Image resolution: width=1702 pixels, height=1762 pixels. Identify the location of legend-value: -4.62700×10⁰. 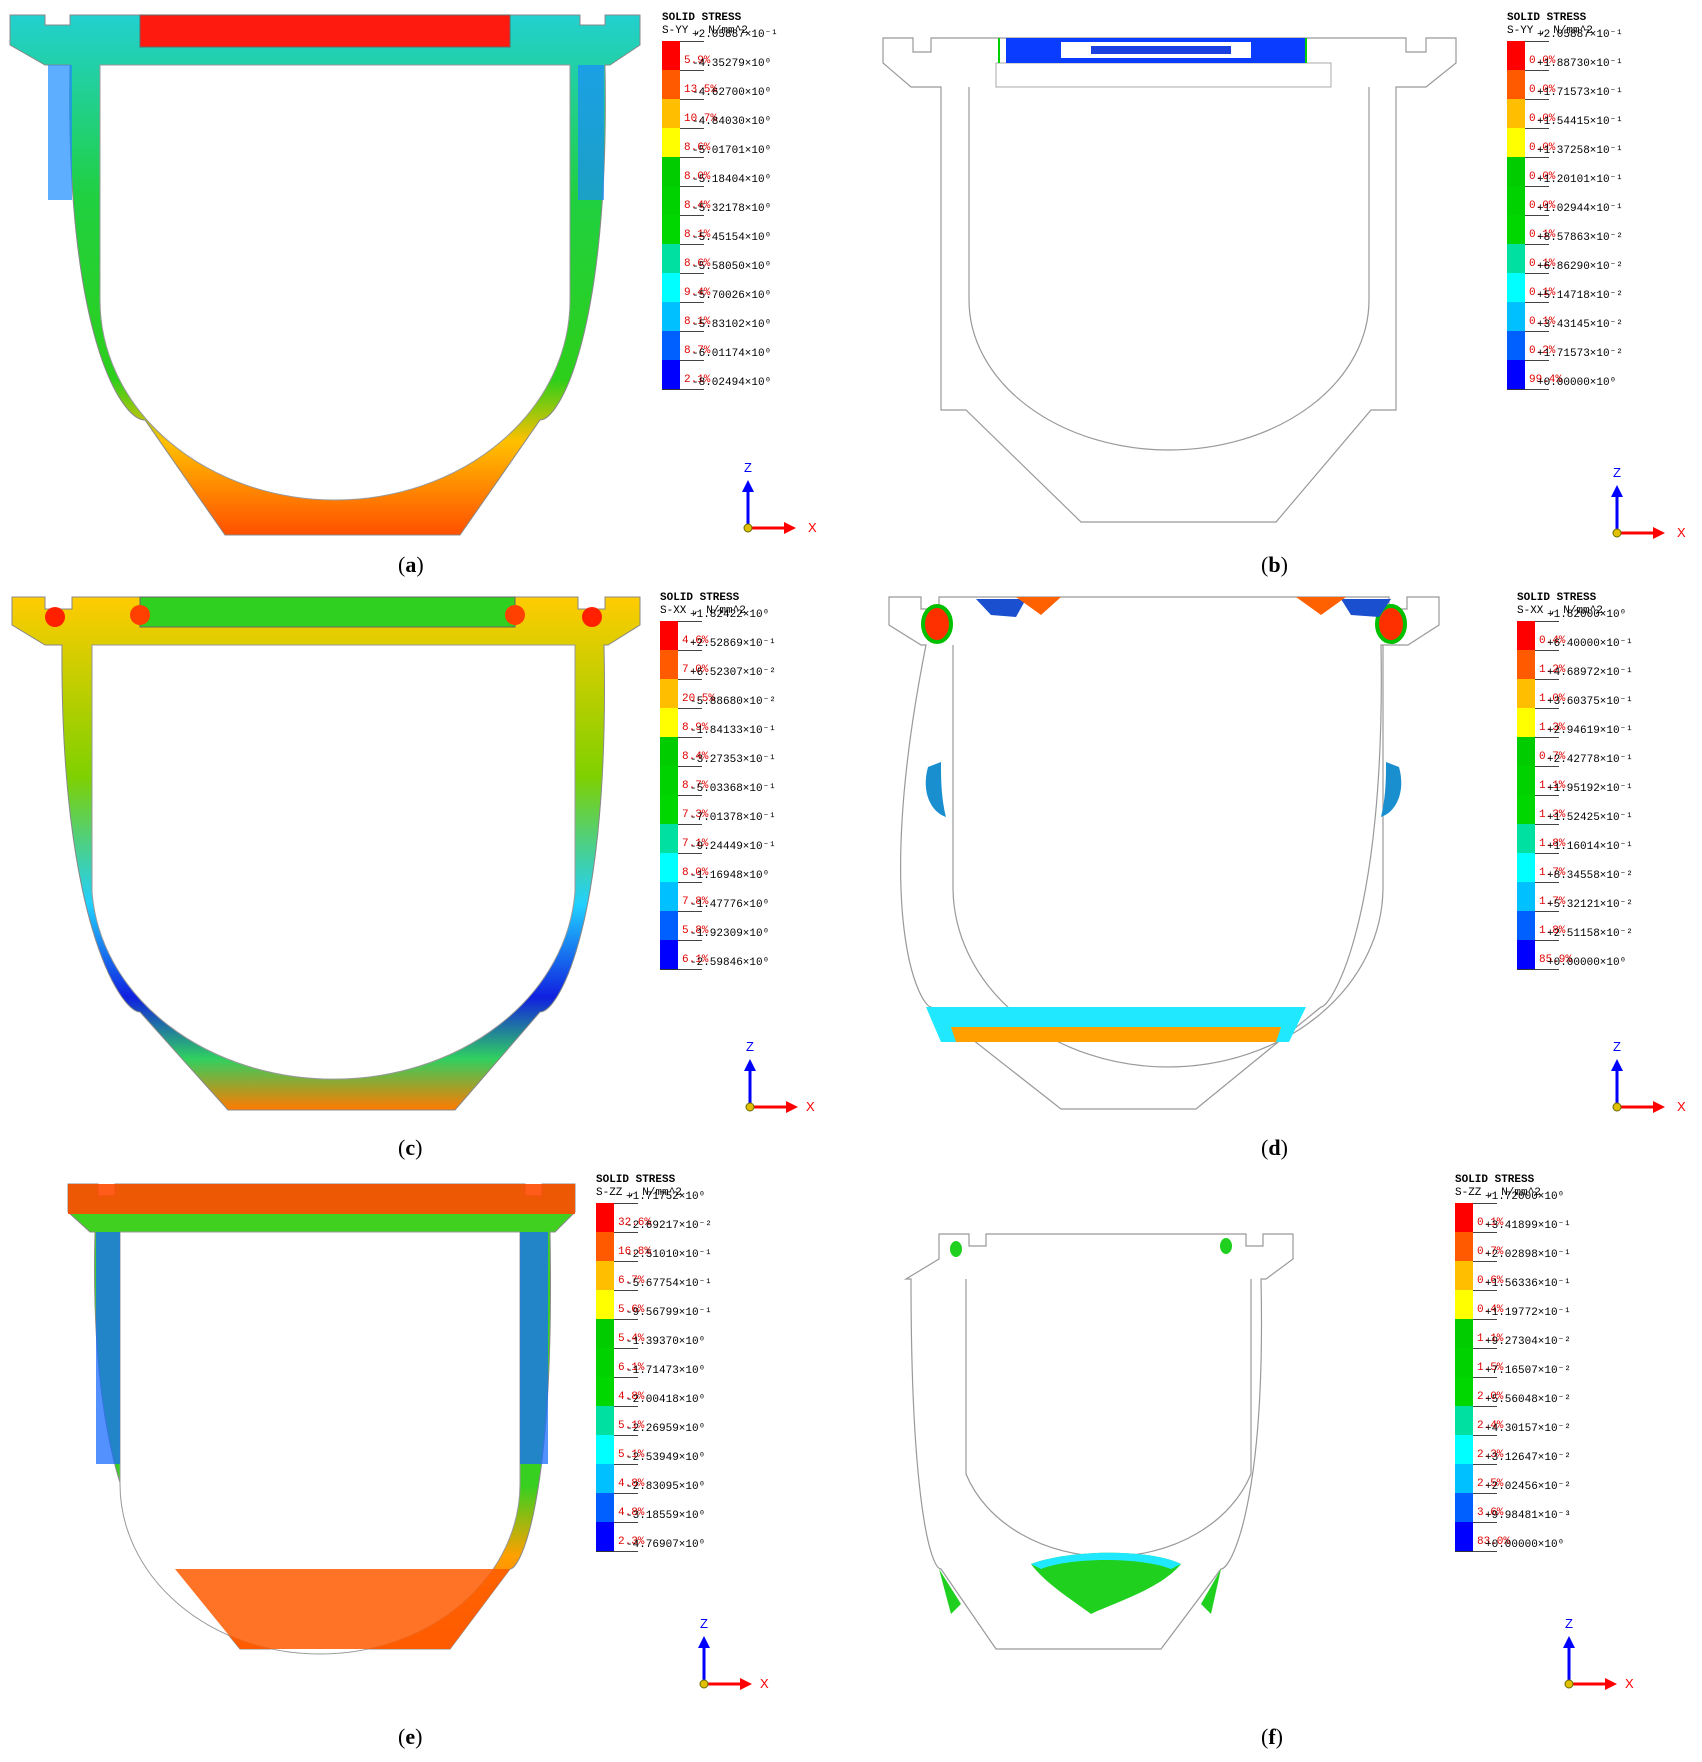
(732, 93).